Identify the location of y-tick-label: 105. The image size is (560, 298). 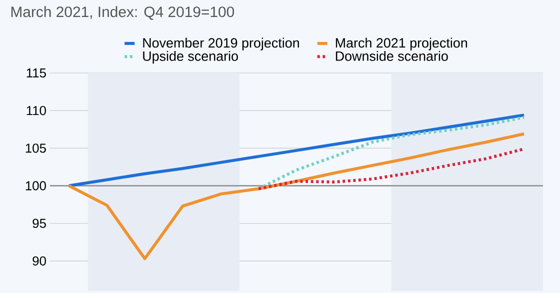
(36, 148).